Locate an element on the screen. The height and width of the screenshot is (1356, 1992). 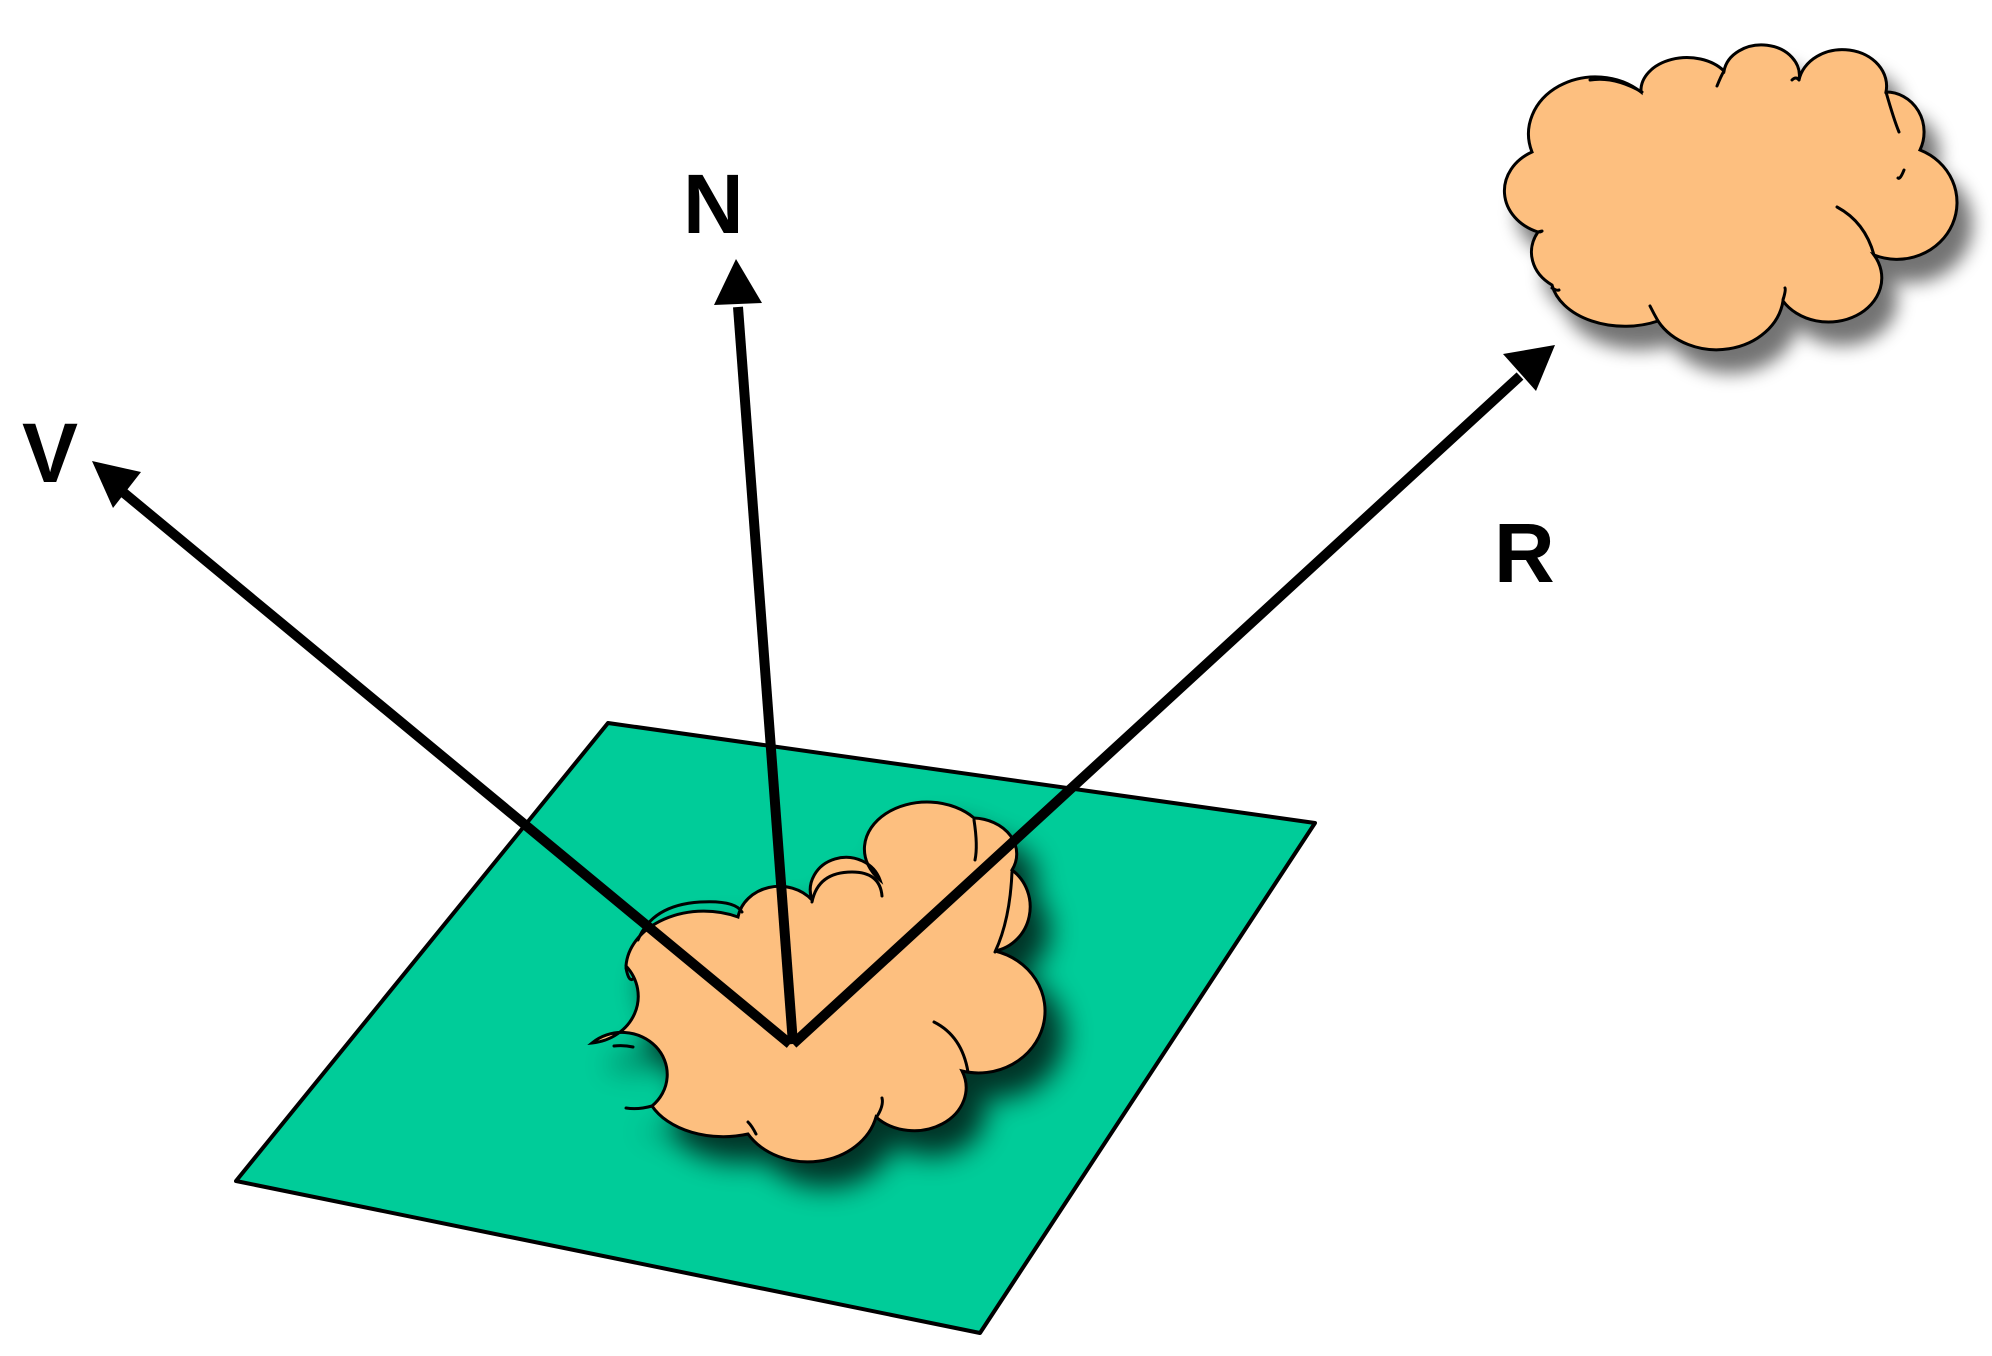
normal-vector-arrowhead is located at coordinates (738, 282).